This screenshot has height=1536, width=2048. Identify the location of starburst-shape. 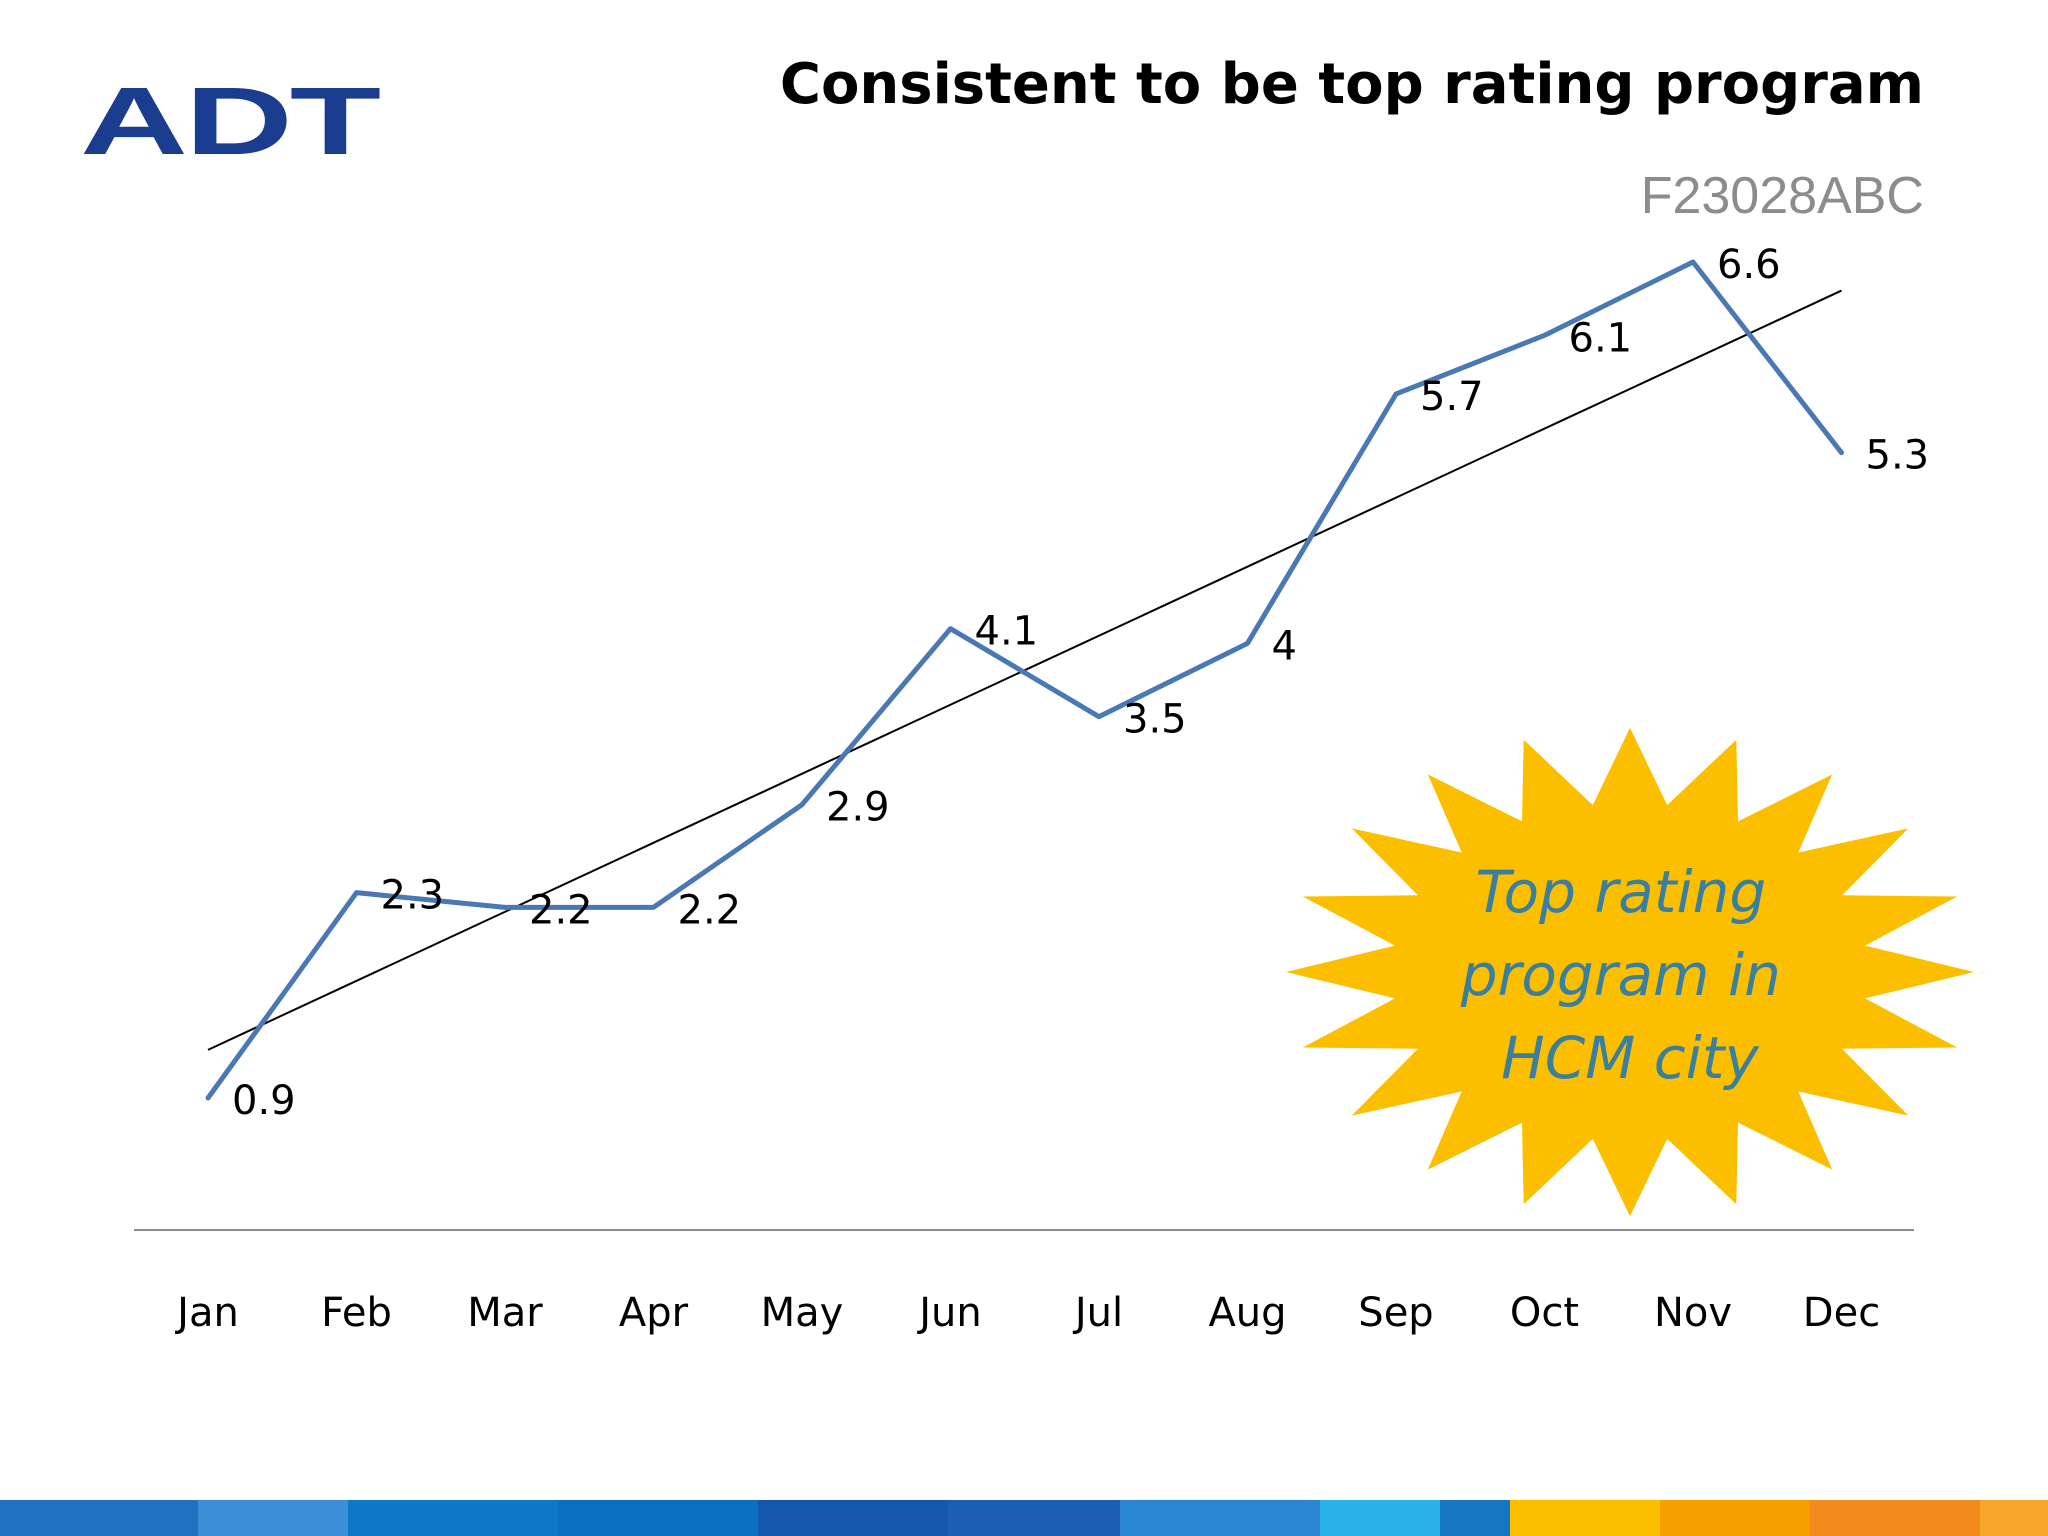
(1630, 972).